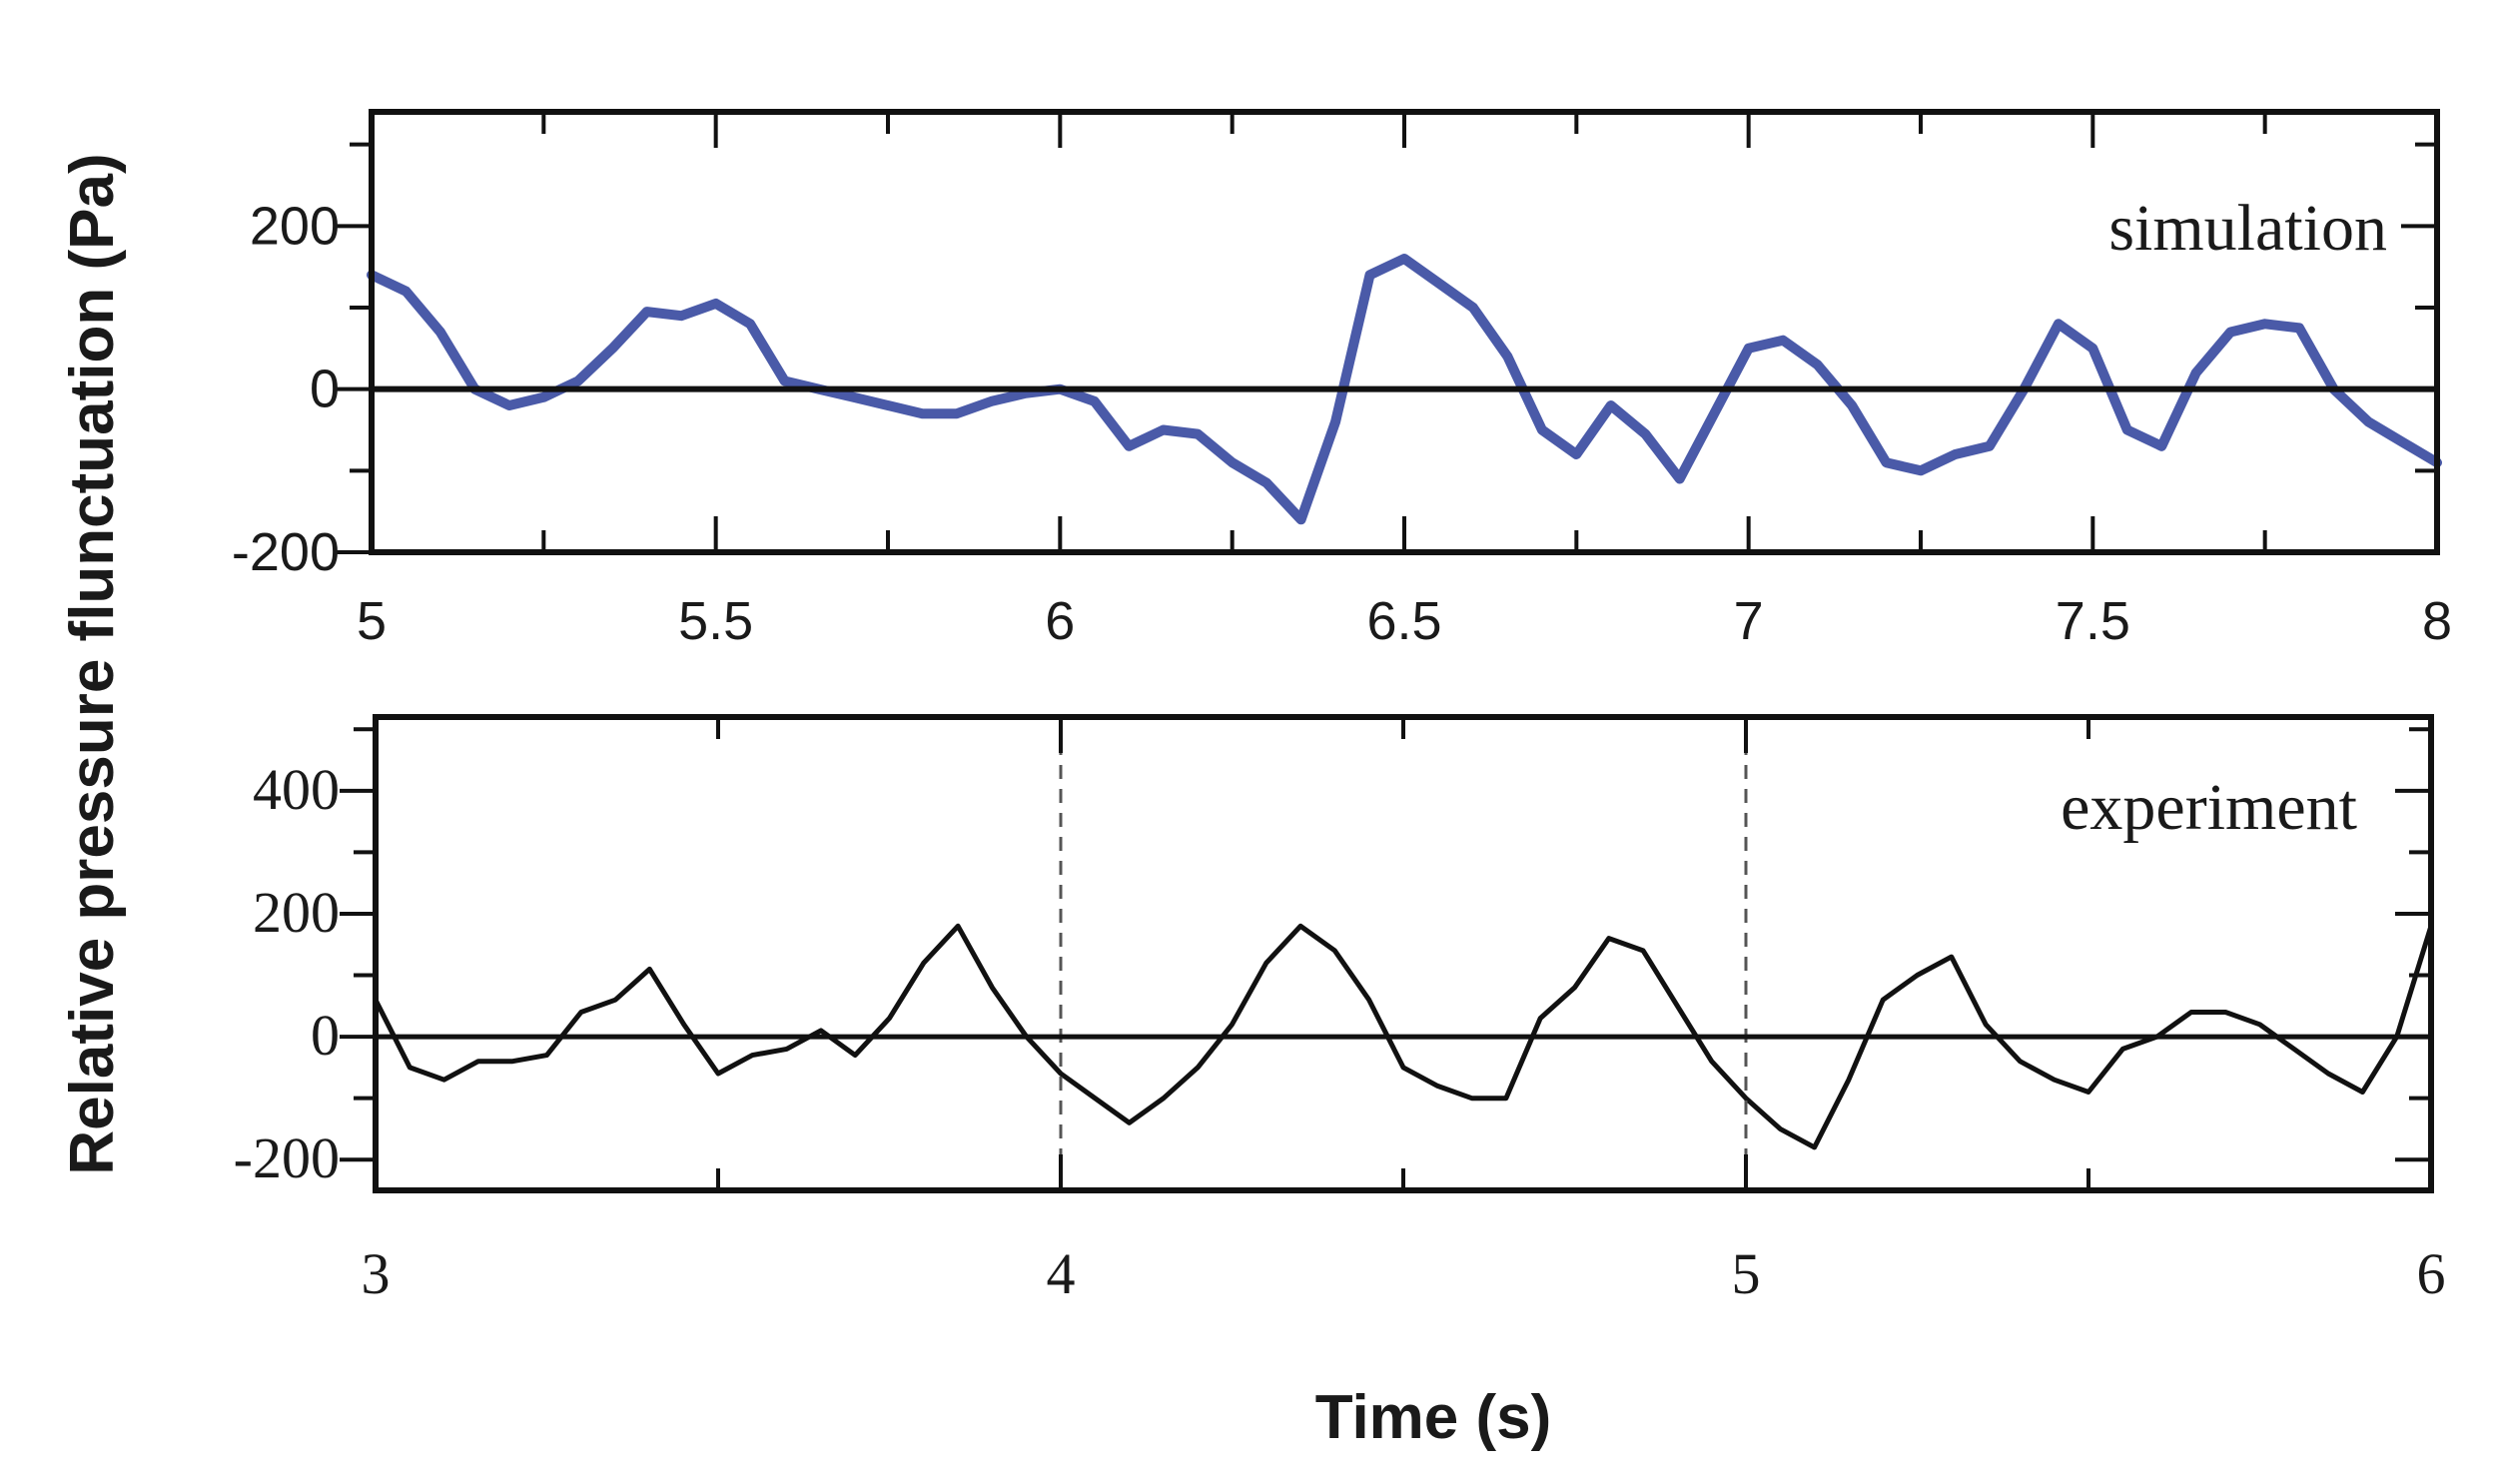 The height and width of the screenshot is (1484, 2496). What do you see at coordinates (2093, 621) in the screenshot?
I see `simulation-x-tick-label: 7.5` at bounding box center [2093, 621].